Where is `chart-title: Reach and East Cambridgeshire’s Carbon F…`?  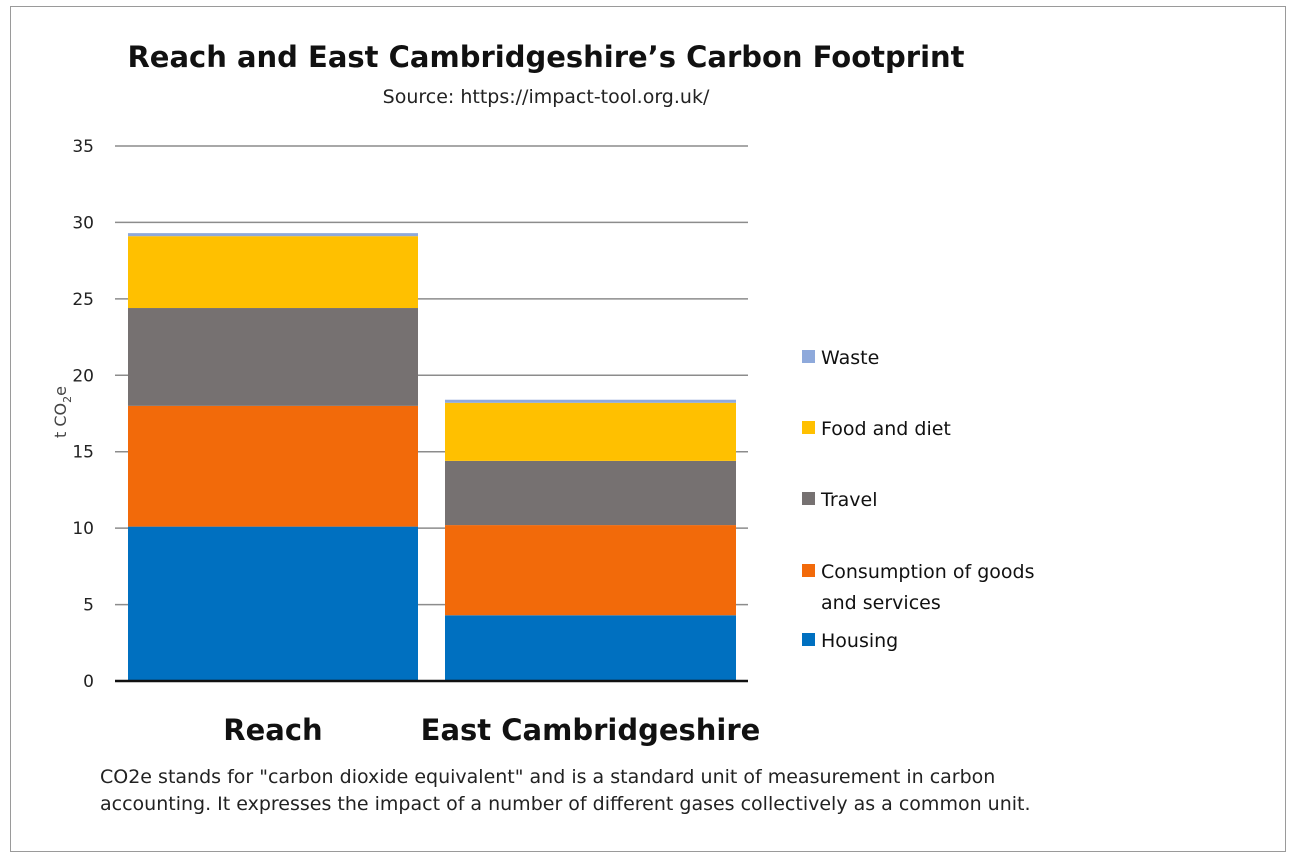 chart-title: Reach and East Cambridgeshire’s Carbon F… is located at coordinates (546, 57).